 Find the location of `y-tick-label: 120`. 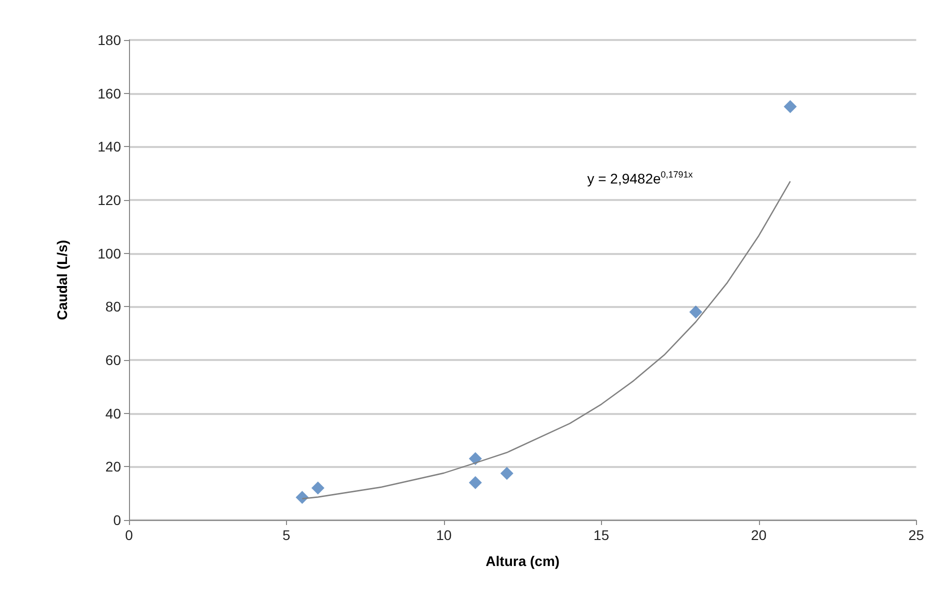

y-tick-label: 120 is located at coordinates (110, 200).